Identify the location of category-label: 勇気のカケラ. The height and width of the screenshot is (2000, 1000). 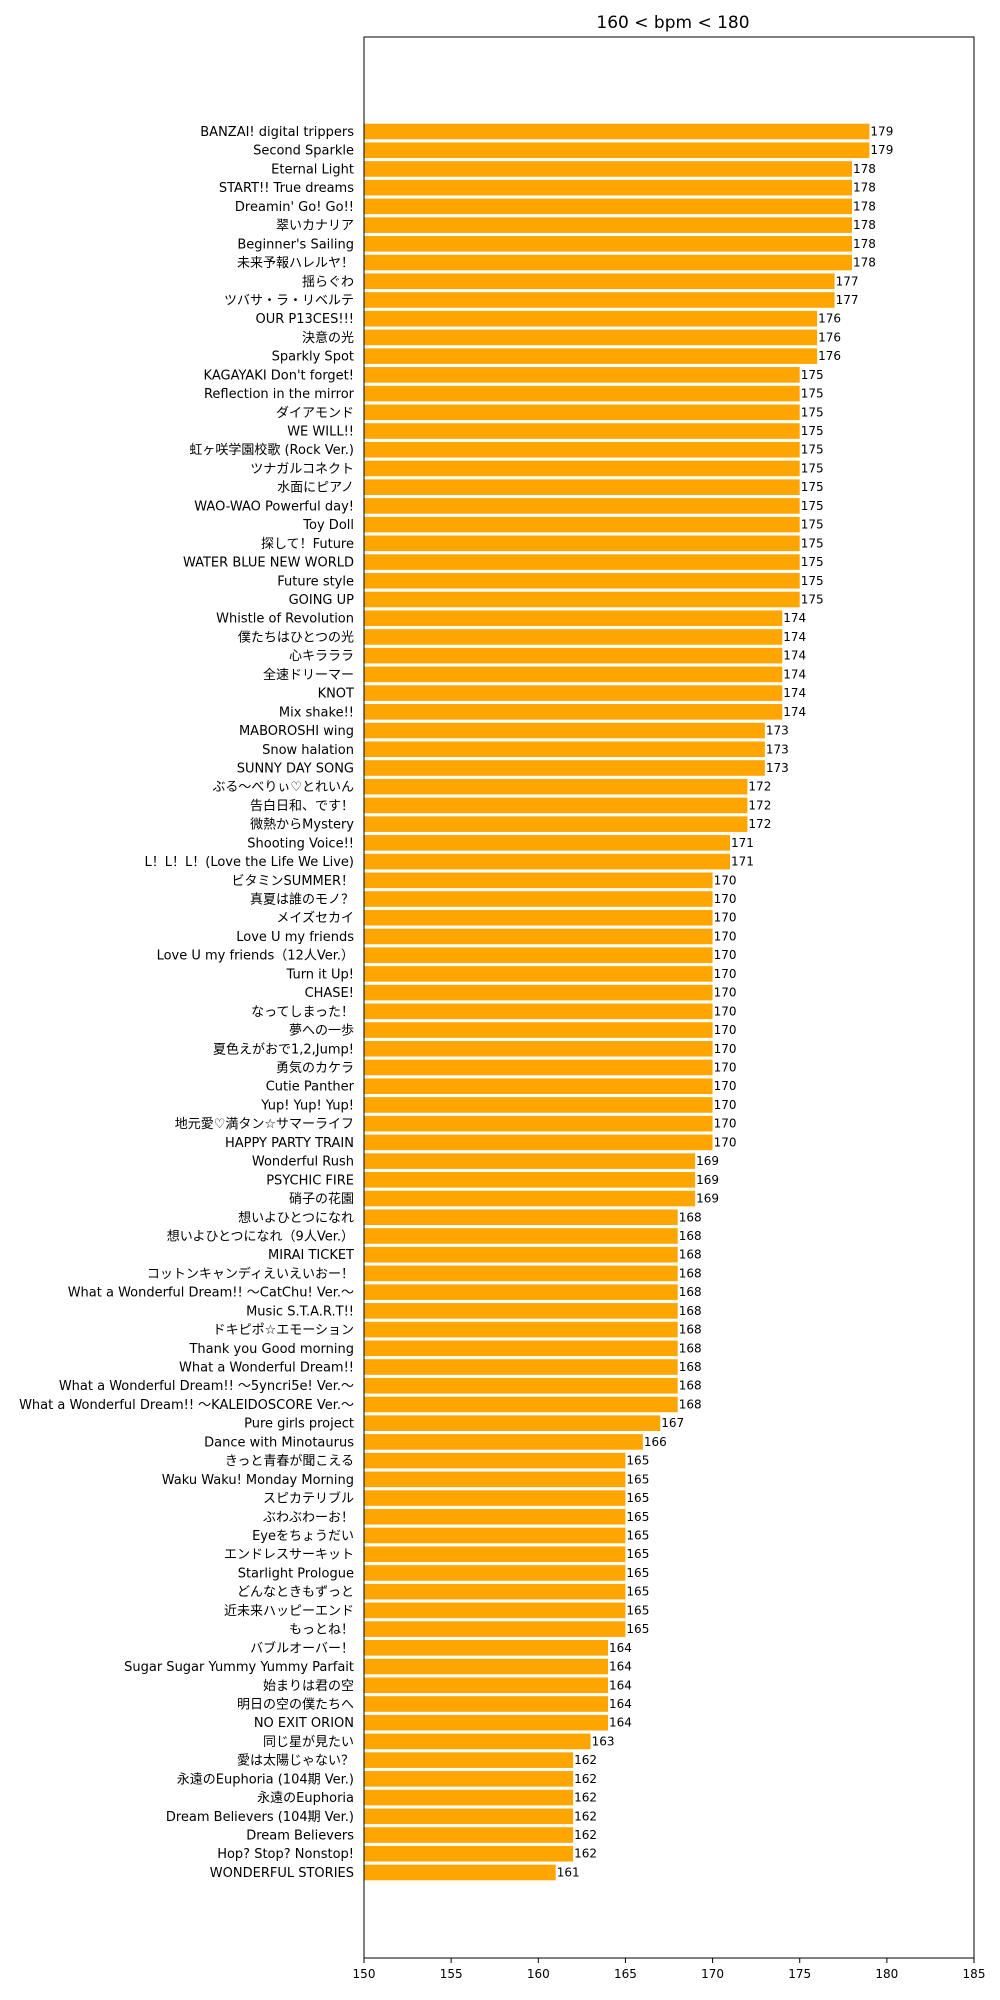
(315, 1068).